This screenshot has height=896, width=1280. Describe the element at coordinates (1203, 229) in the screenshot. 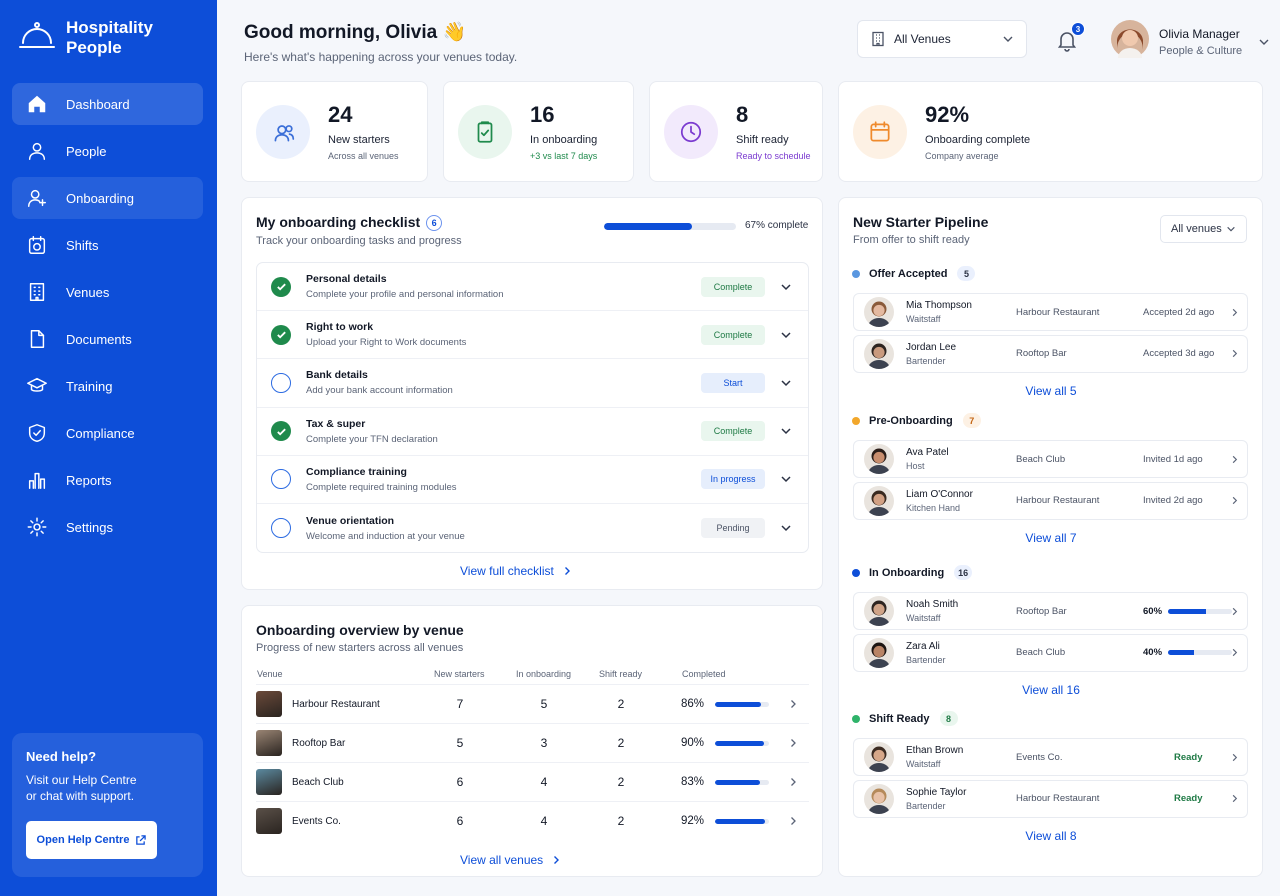

I see `pipeline-venue-filter: All venues` at that location.